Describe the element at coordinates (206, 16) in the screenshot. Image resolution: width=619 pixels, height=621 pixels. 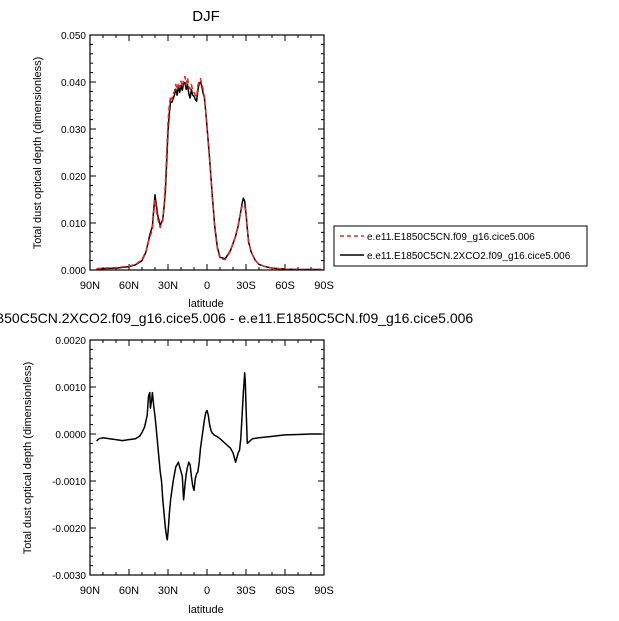
I see `top-panel-title: DJF` at that location.